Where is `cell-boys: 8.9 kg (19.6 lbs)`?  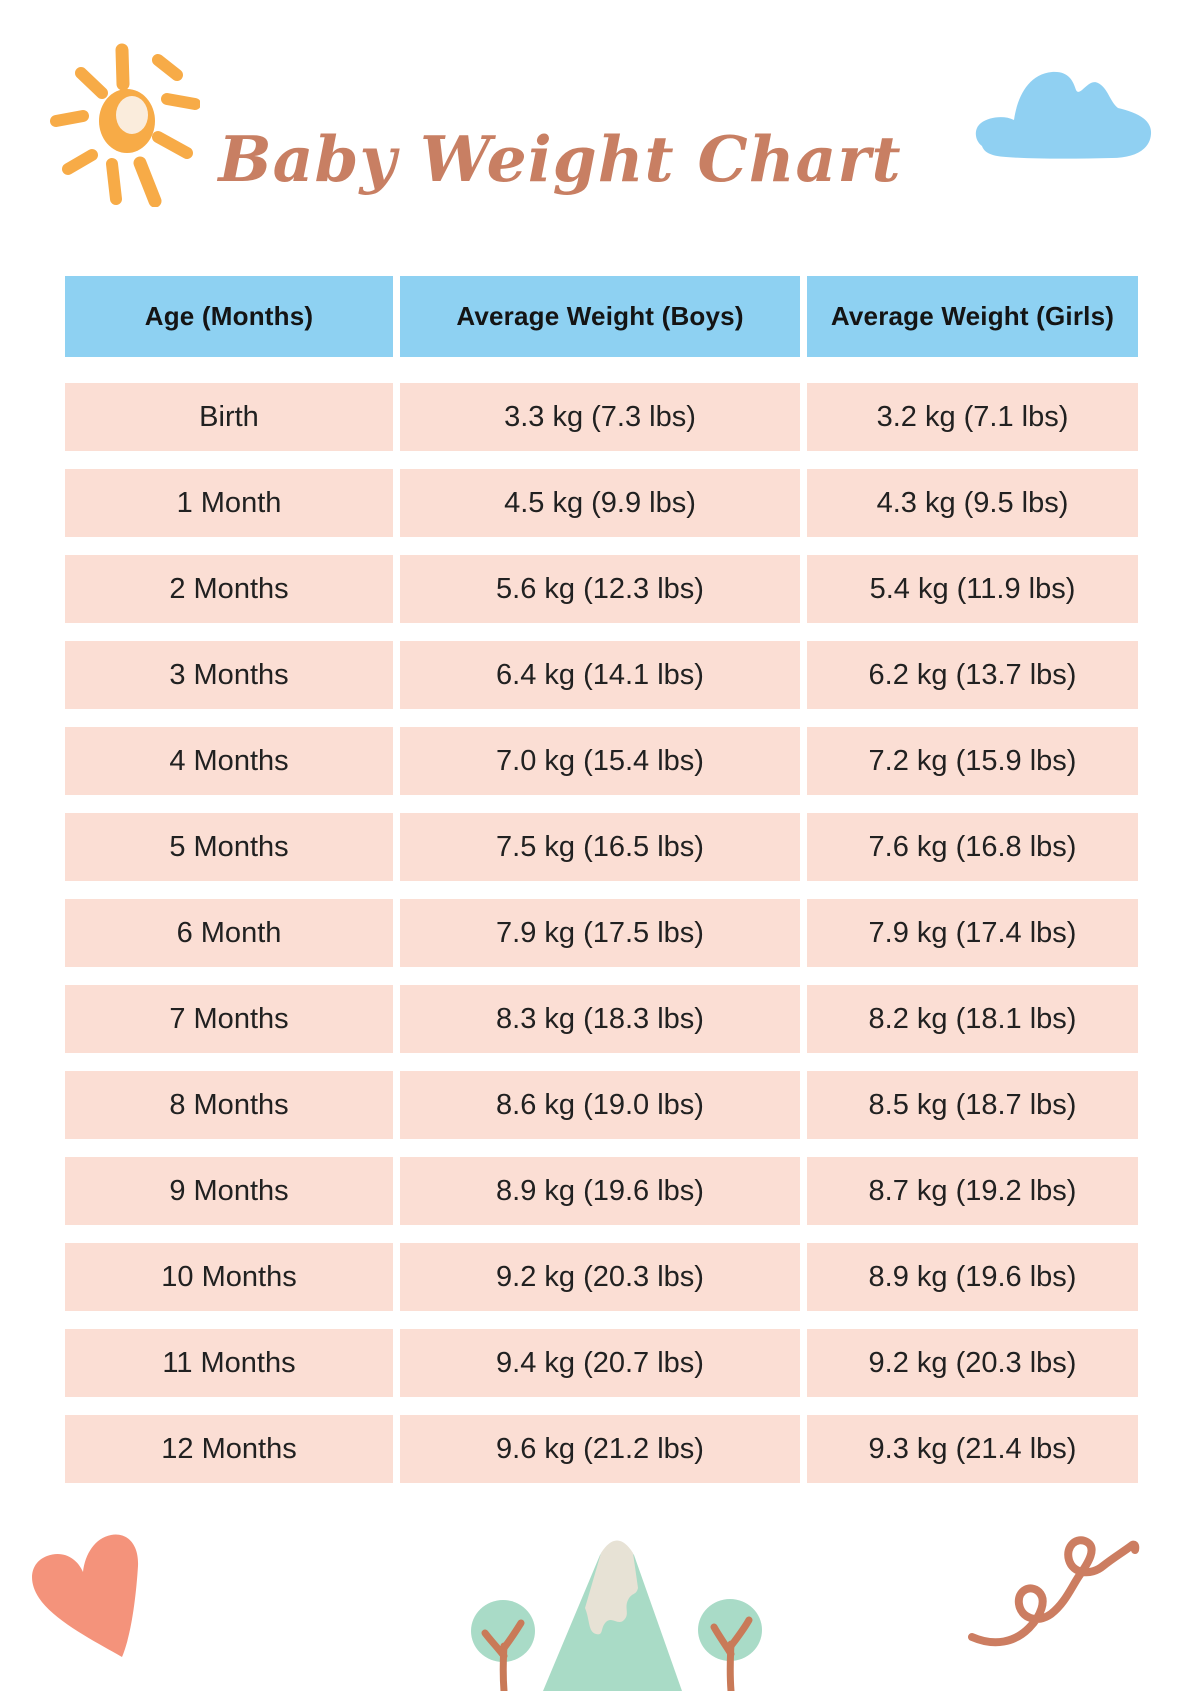 cell-boys: 8.9 kg (19.6 lbs) is located at coordinates (600, 1191).